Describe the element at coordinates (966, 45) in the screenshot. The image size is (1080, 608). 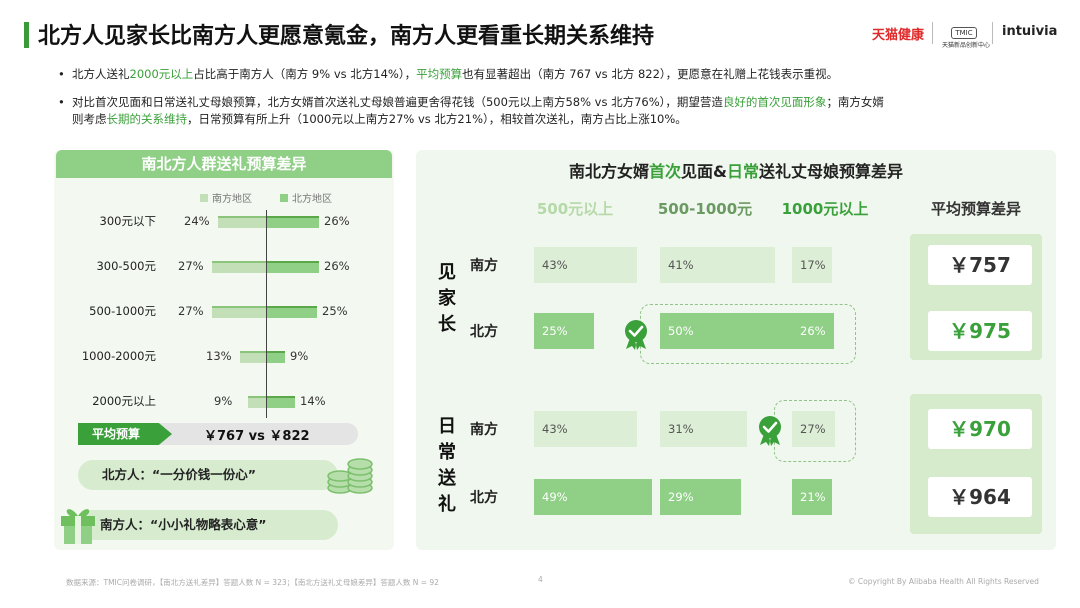
I see `tmic-logo-subtitle: 天猫新品创新中心` at that location.